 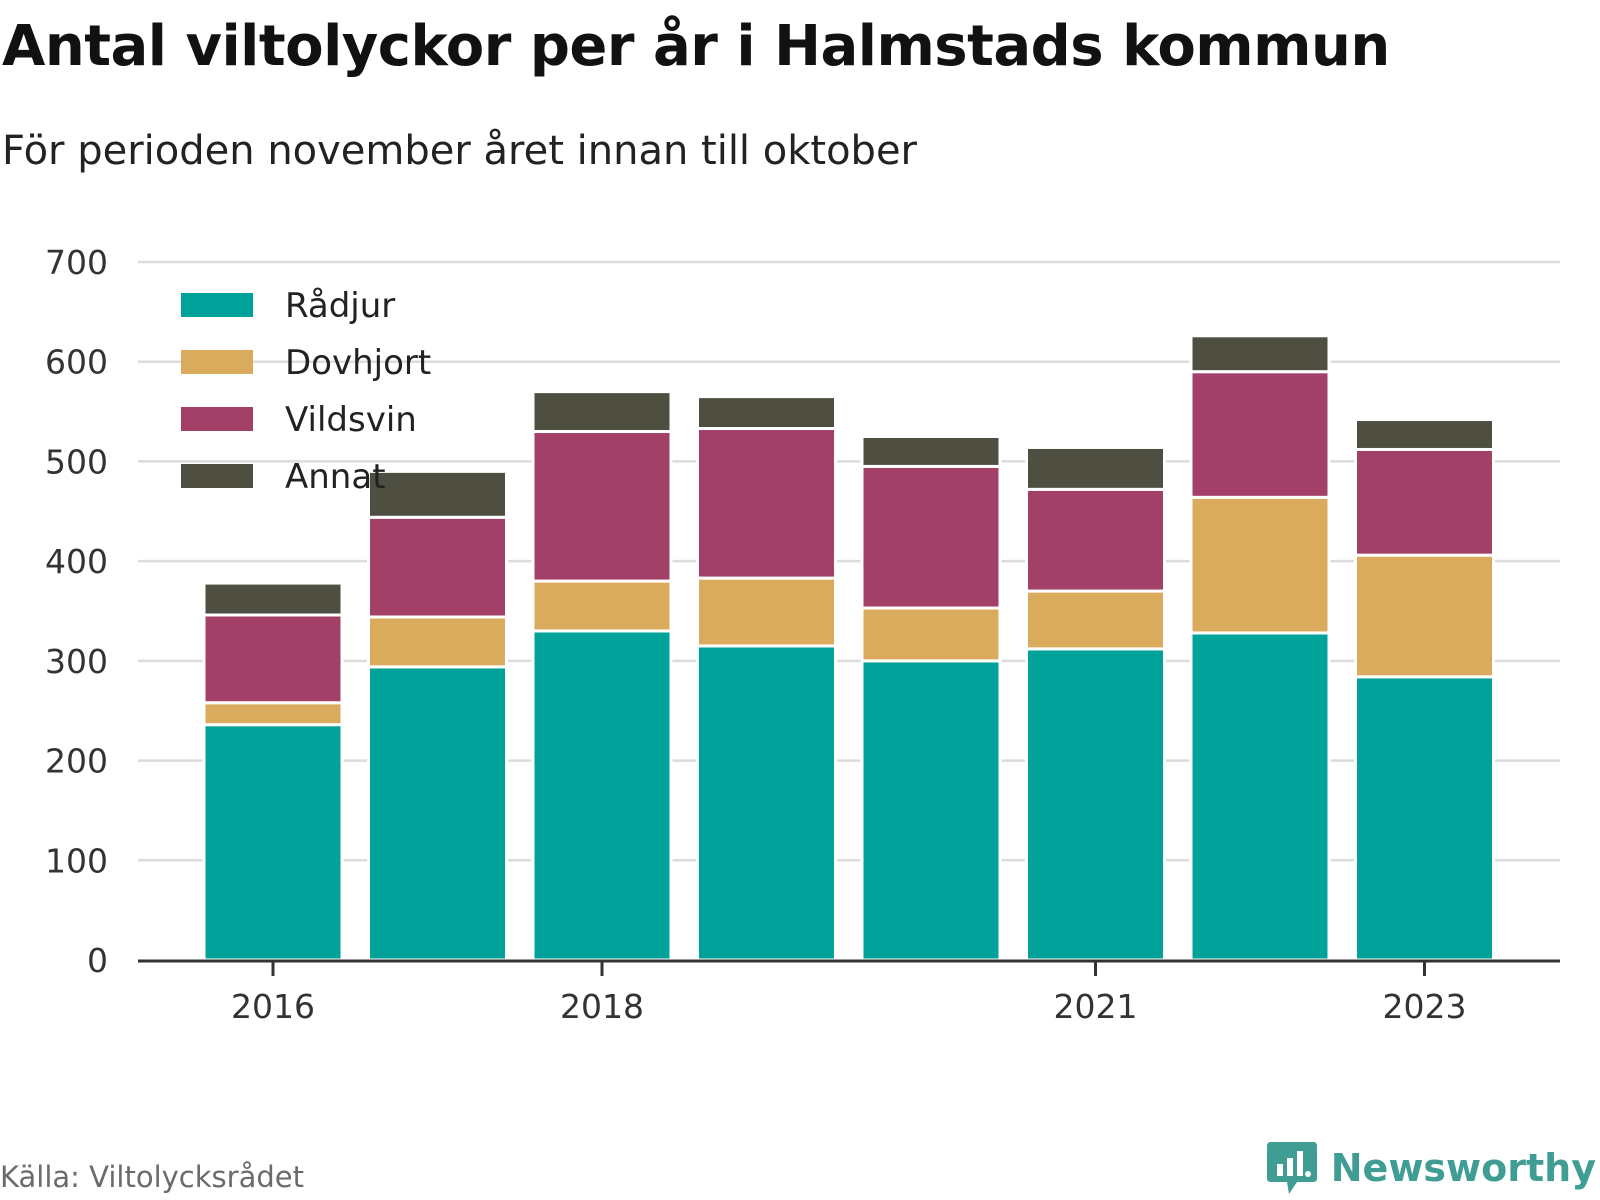 I want to click on y-tick-label: 100, so click(x=76, y=860).